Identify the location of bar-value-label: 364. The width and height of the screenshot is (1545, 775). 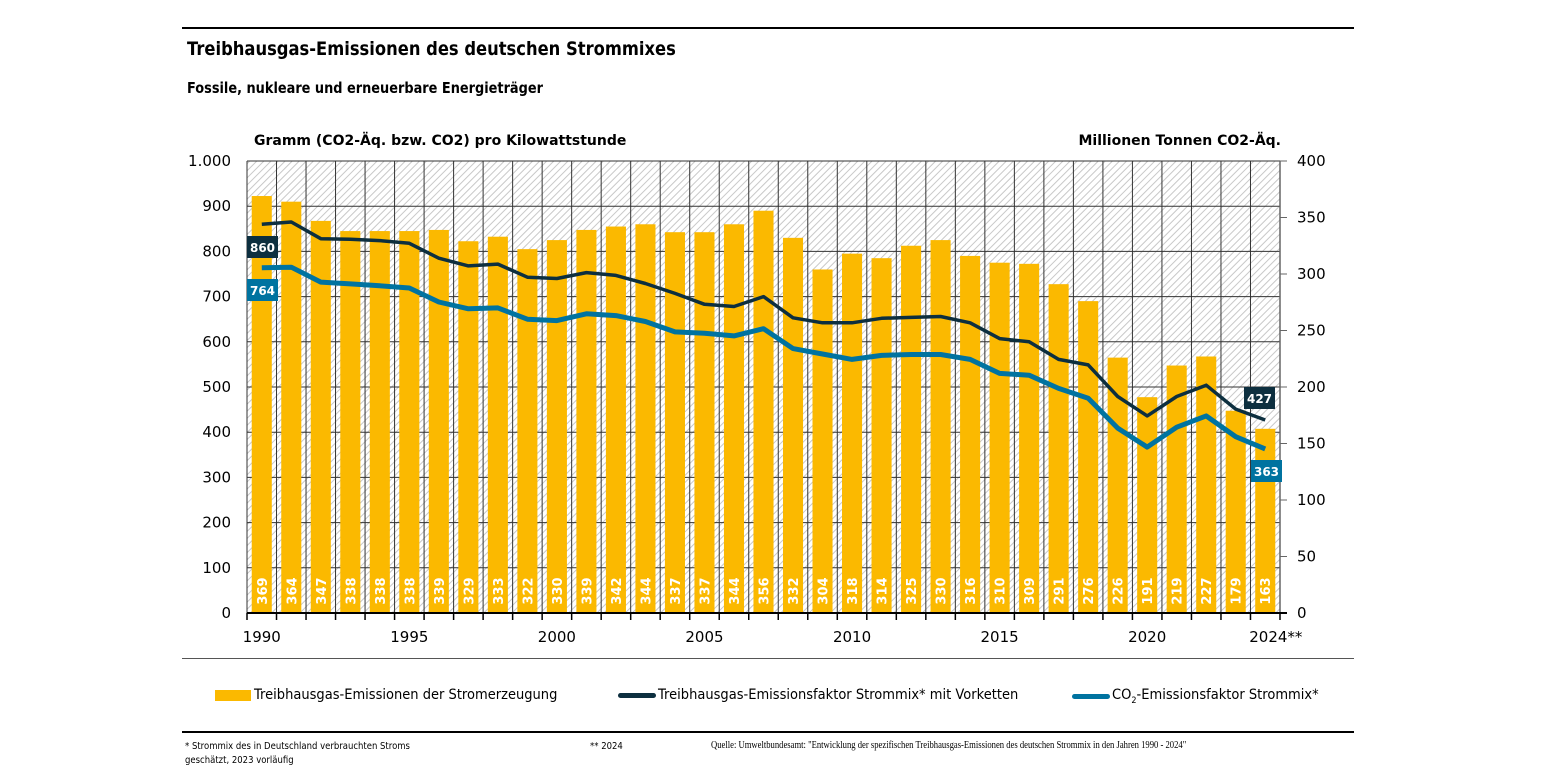
(292, 590).